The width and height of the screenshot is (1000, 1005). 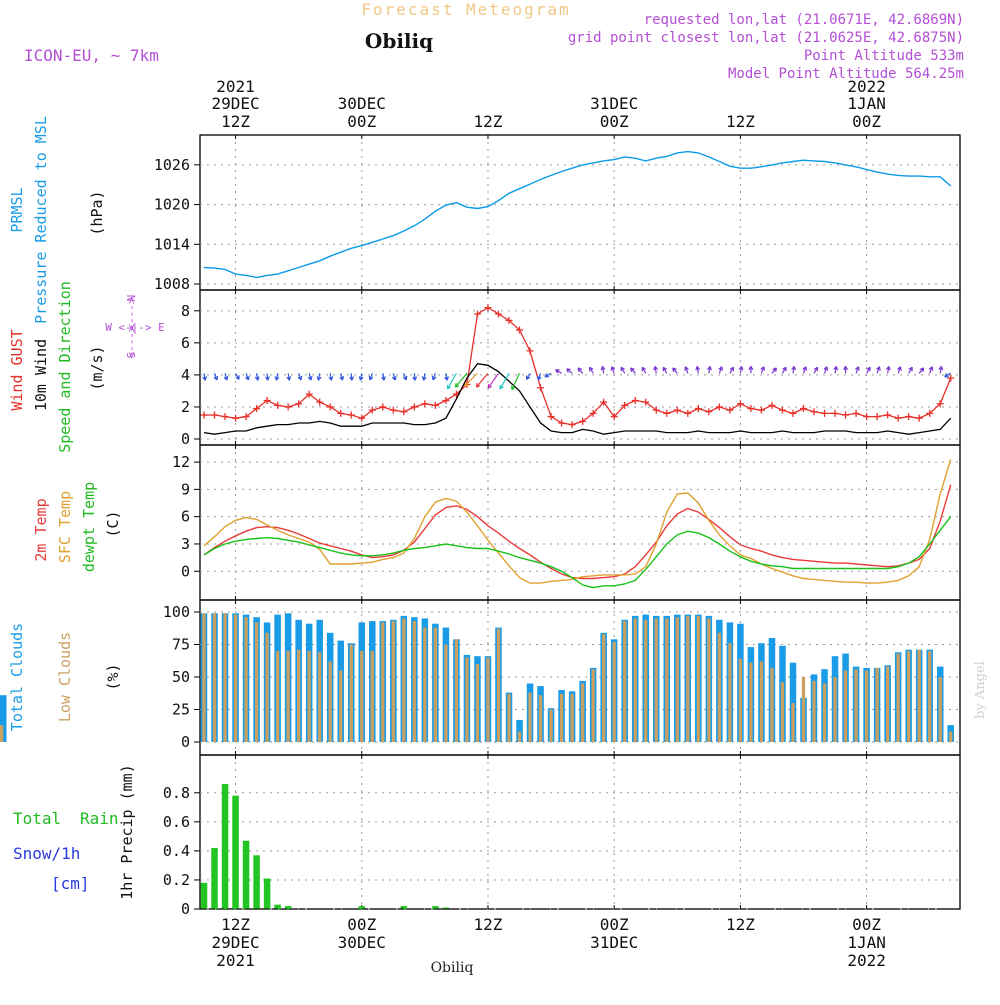 What do you see at coordinates (17, 209) in the screenshot?
I see `pressure-label-1: PRMSL` at bounding box center [17, 209].